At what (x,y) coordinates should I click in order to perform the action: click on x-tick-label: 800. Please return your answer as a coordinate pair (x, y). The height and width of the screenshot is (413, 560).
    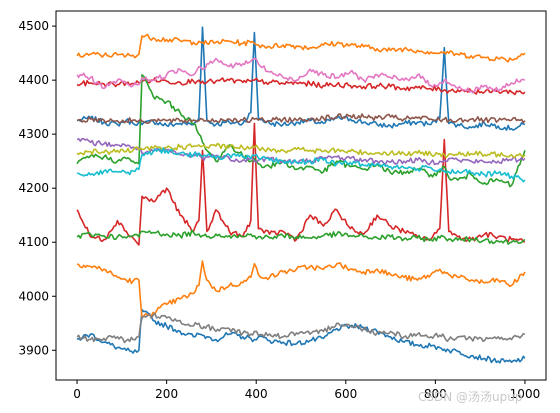
    Looking at the image, I should click on (435, 394).